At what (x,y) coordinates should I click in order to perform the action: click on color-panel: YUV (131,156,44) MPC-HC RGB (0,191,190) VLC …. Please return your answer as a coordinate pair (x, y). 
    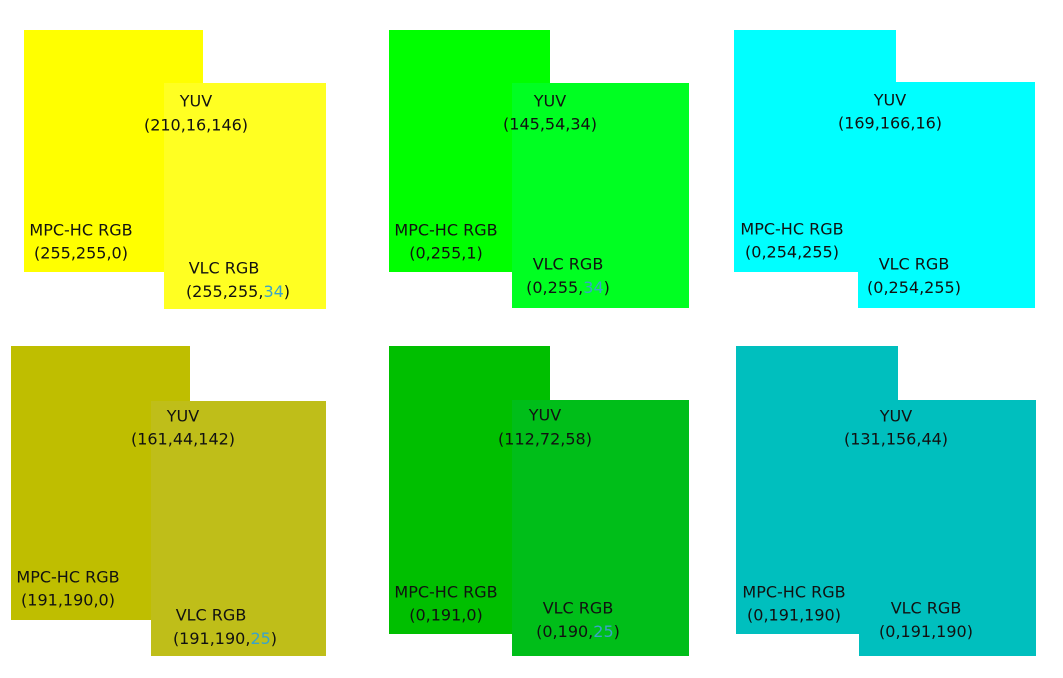
    Looking at the image, I should click on (886, 501).